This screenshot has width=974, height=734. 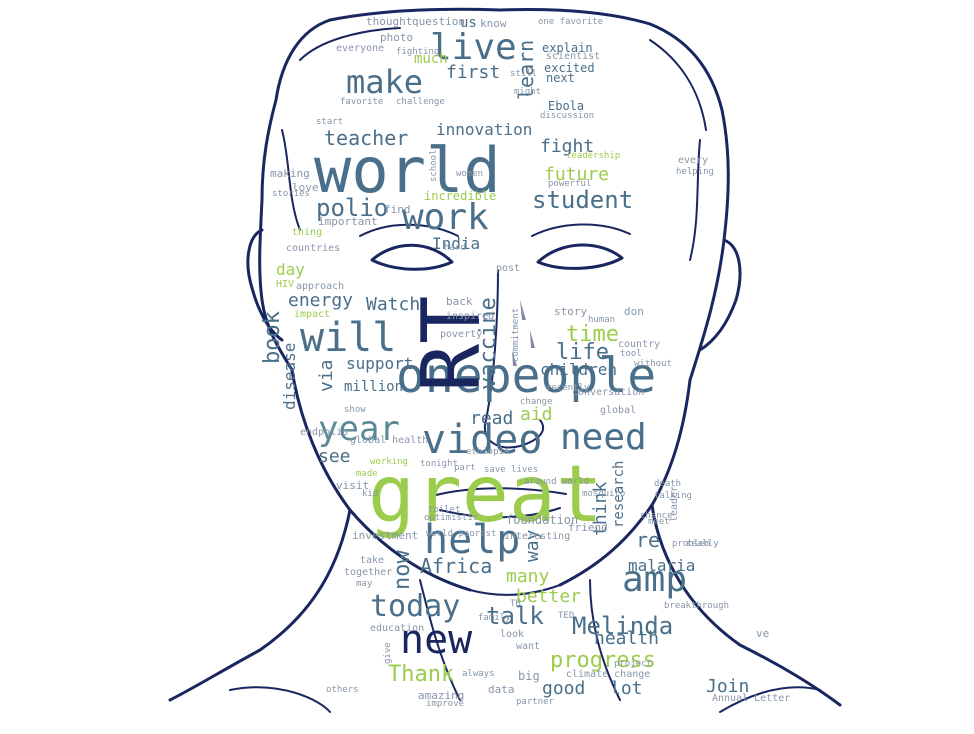 What do you see at coordinates (312, 314) in the screenshot?
I see `word-impact: impact` at bounding box center [312, 314].